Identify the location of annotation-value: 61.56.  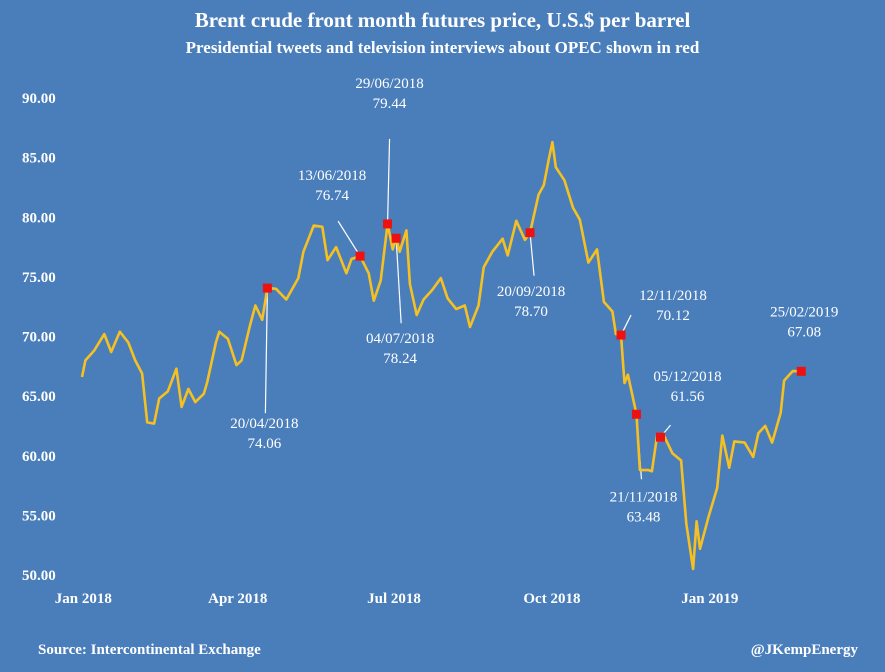
(688, 397).